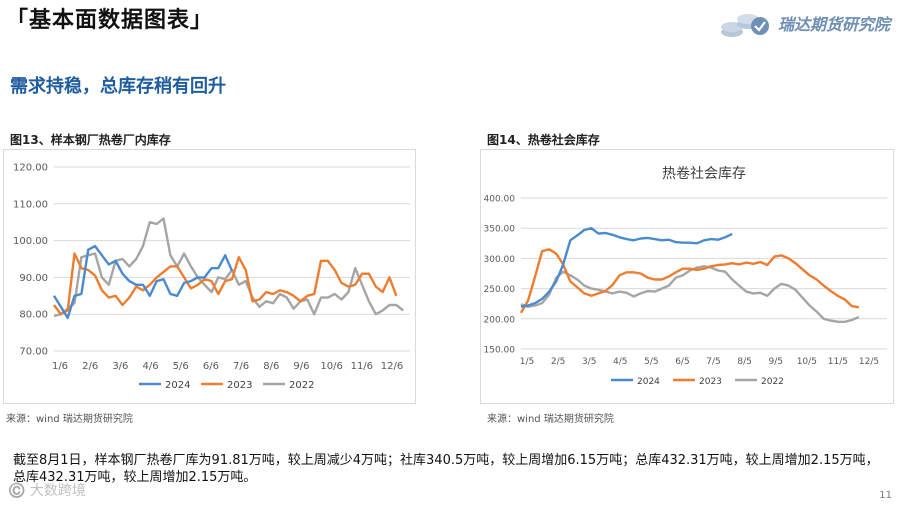 This screenshot has width=900, height=507. What do you see at coordinates (331, 366) in the screenshot?
I see `x-tick-label: 10/6` at bounding box center [331, 366].